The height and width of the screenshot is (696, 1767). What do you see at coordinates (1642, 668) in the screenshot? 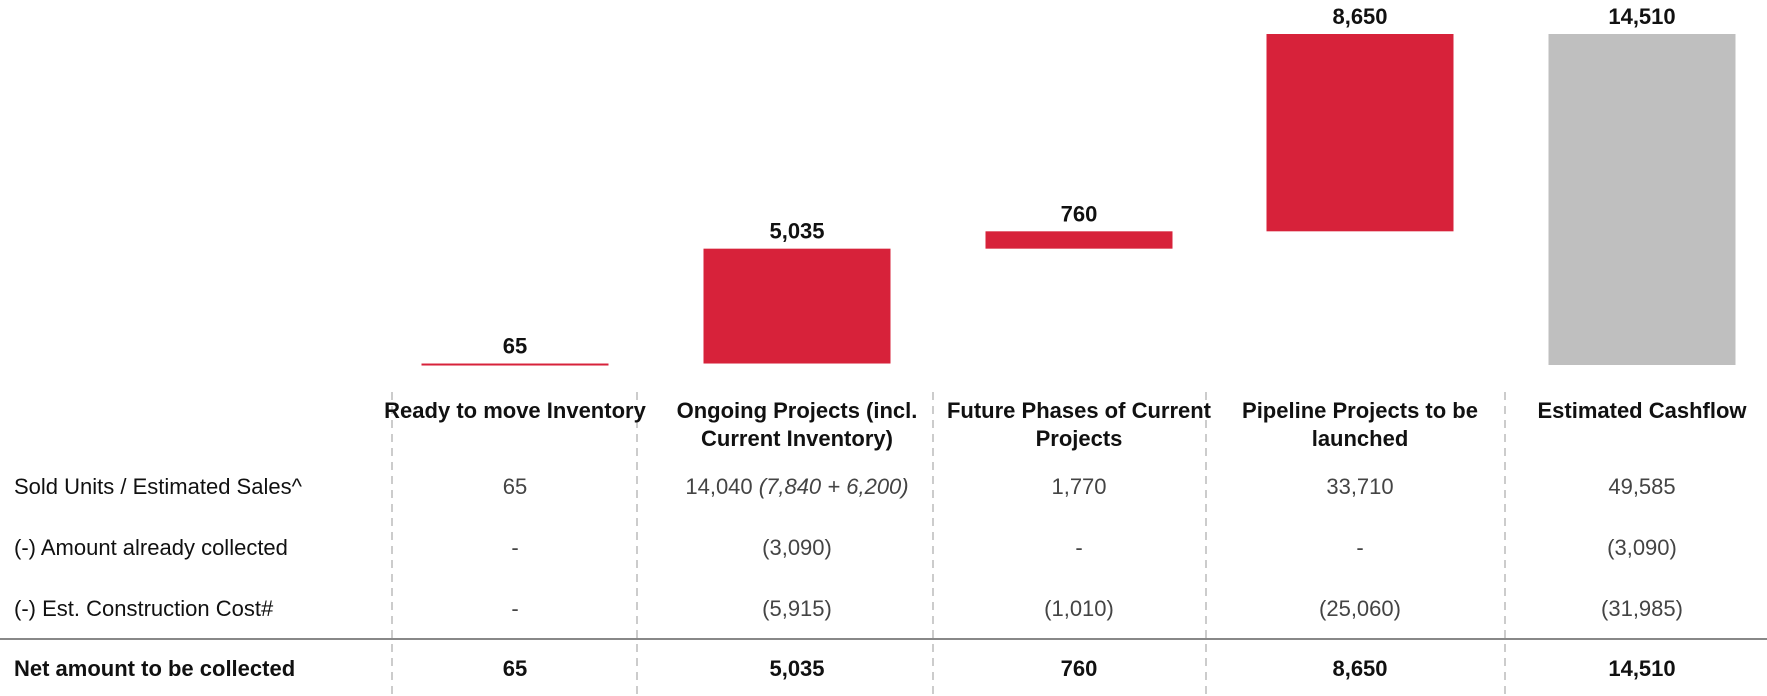
I see `table-cell: 14,510` at bounding box center [1642, 668].